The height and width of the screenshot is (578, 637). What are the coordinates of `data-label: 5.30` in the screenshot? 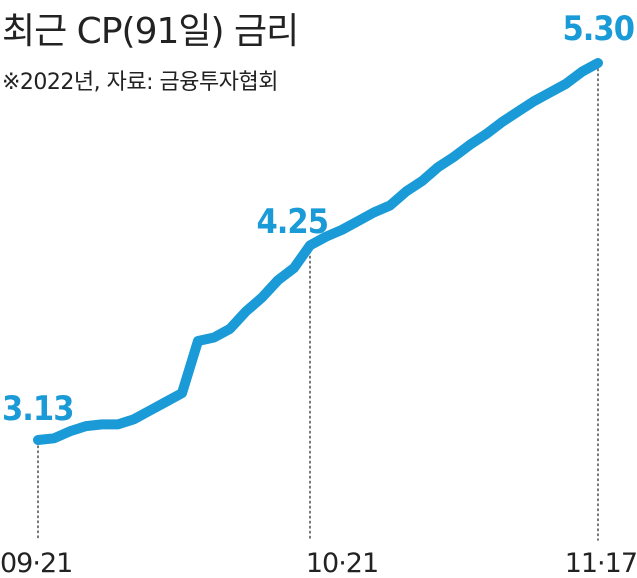 It's located at (598, 29).